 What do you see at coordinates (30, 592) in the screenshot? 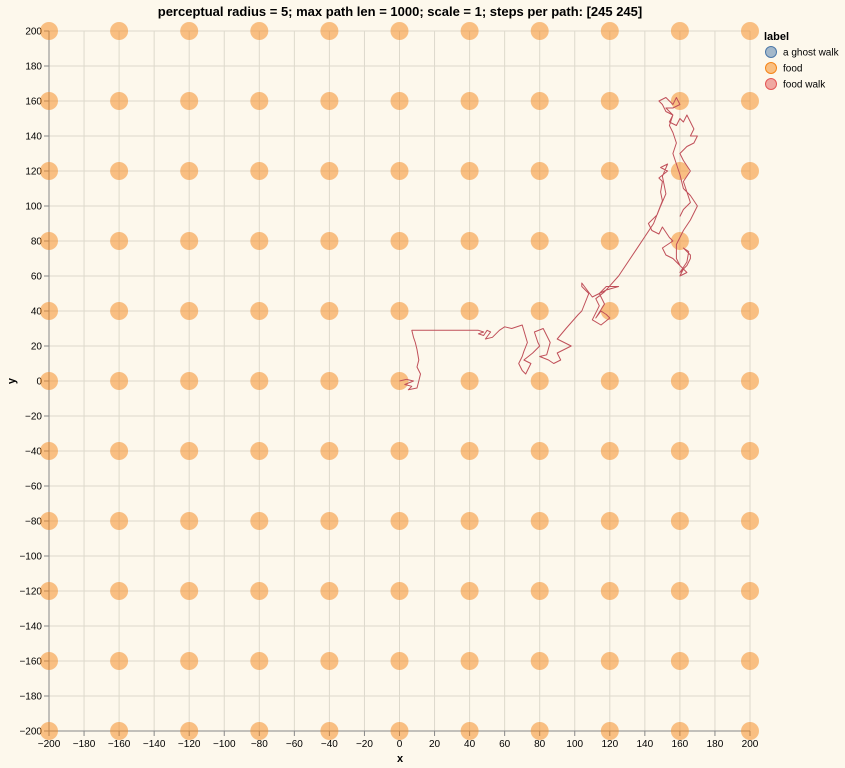
I see `y-tick-label: −120` at bounding box center [30, 592].